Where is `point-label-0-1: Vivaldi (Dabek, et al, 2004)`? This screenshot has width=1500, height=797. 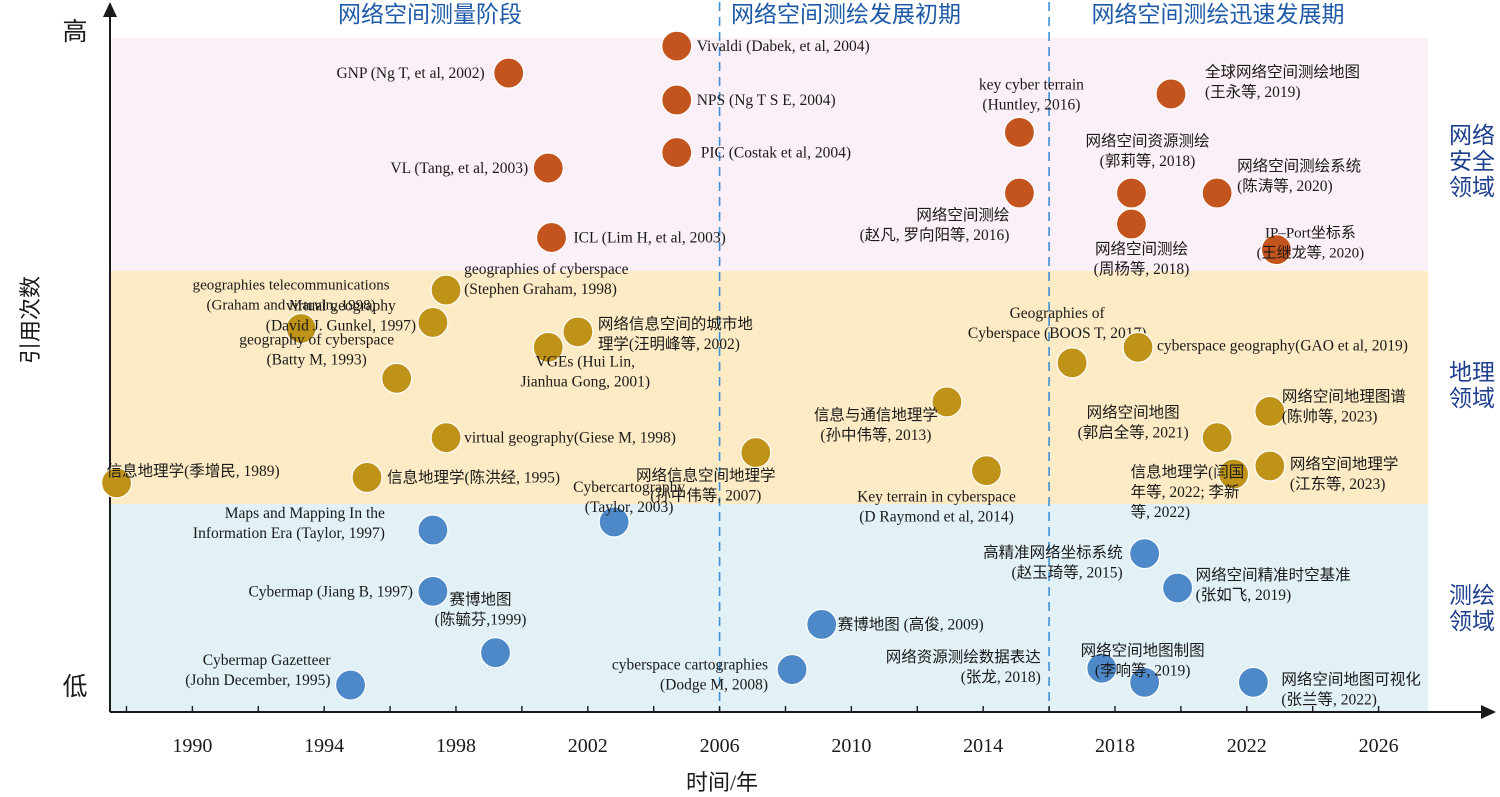 point-label-0-1: Vivaldi (Dabek, et al, 2004) is located at coordinates (783, 46).